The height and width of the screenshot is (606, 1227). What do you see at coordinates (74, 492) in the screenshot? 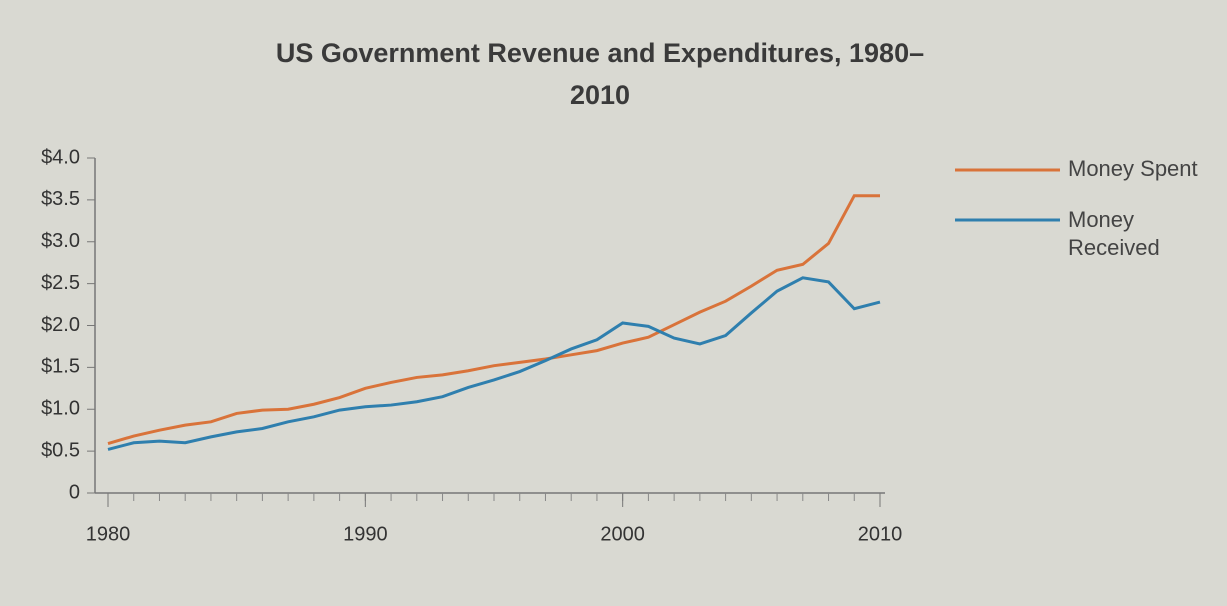
I see `y-tick-label: 0` at bounding box center [74, 492].